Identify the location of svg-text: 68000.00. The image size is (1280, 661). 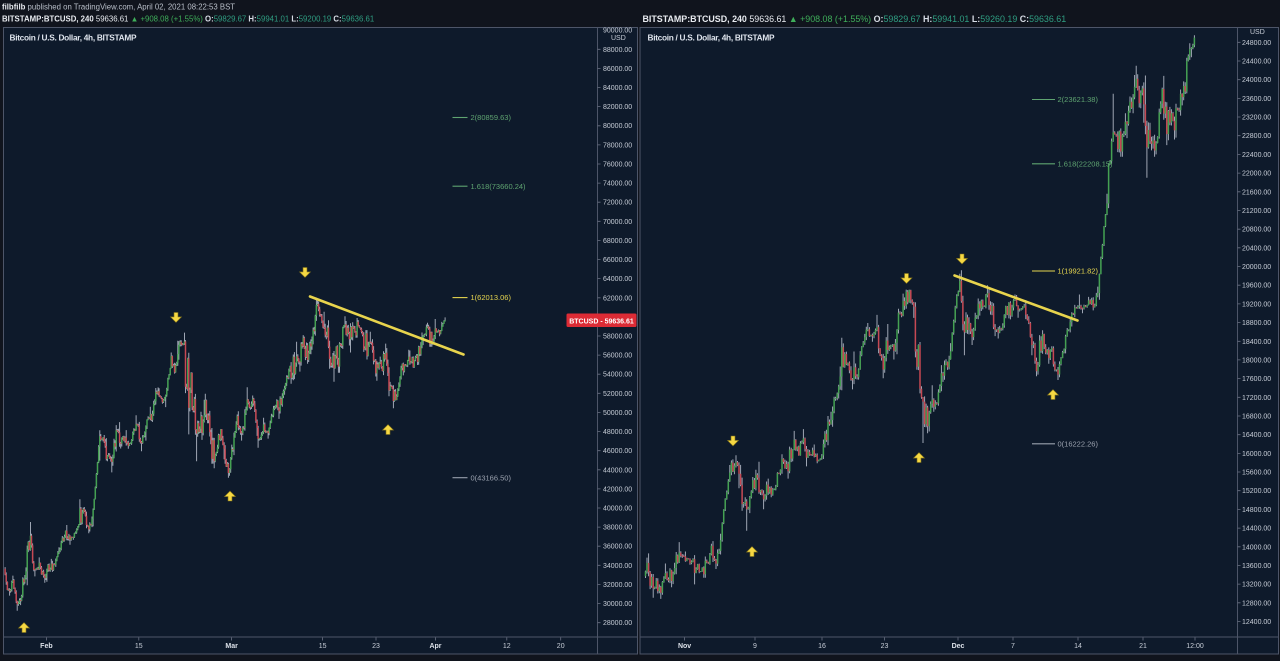
(617, 241).